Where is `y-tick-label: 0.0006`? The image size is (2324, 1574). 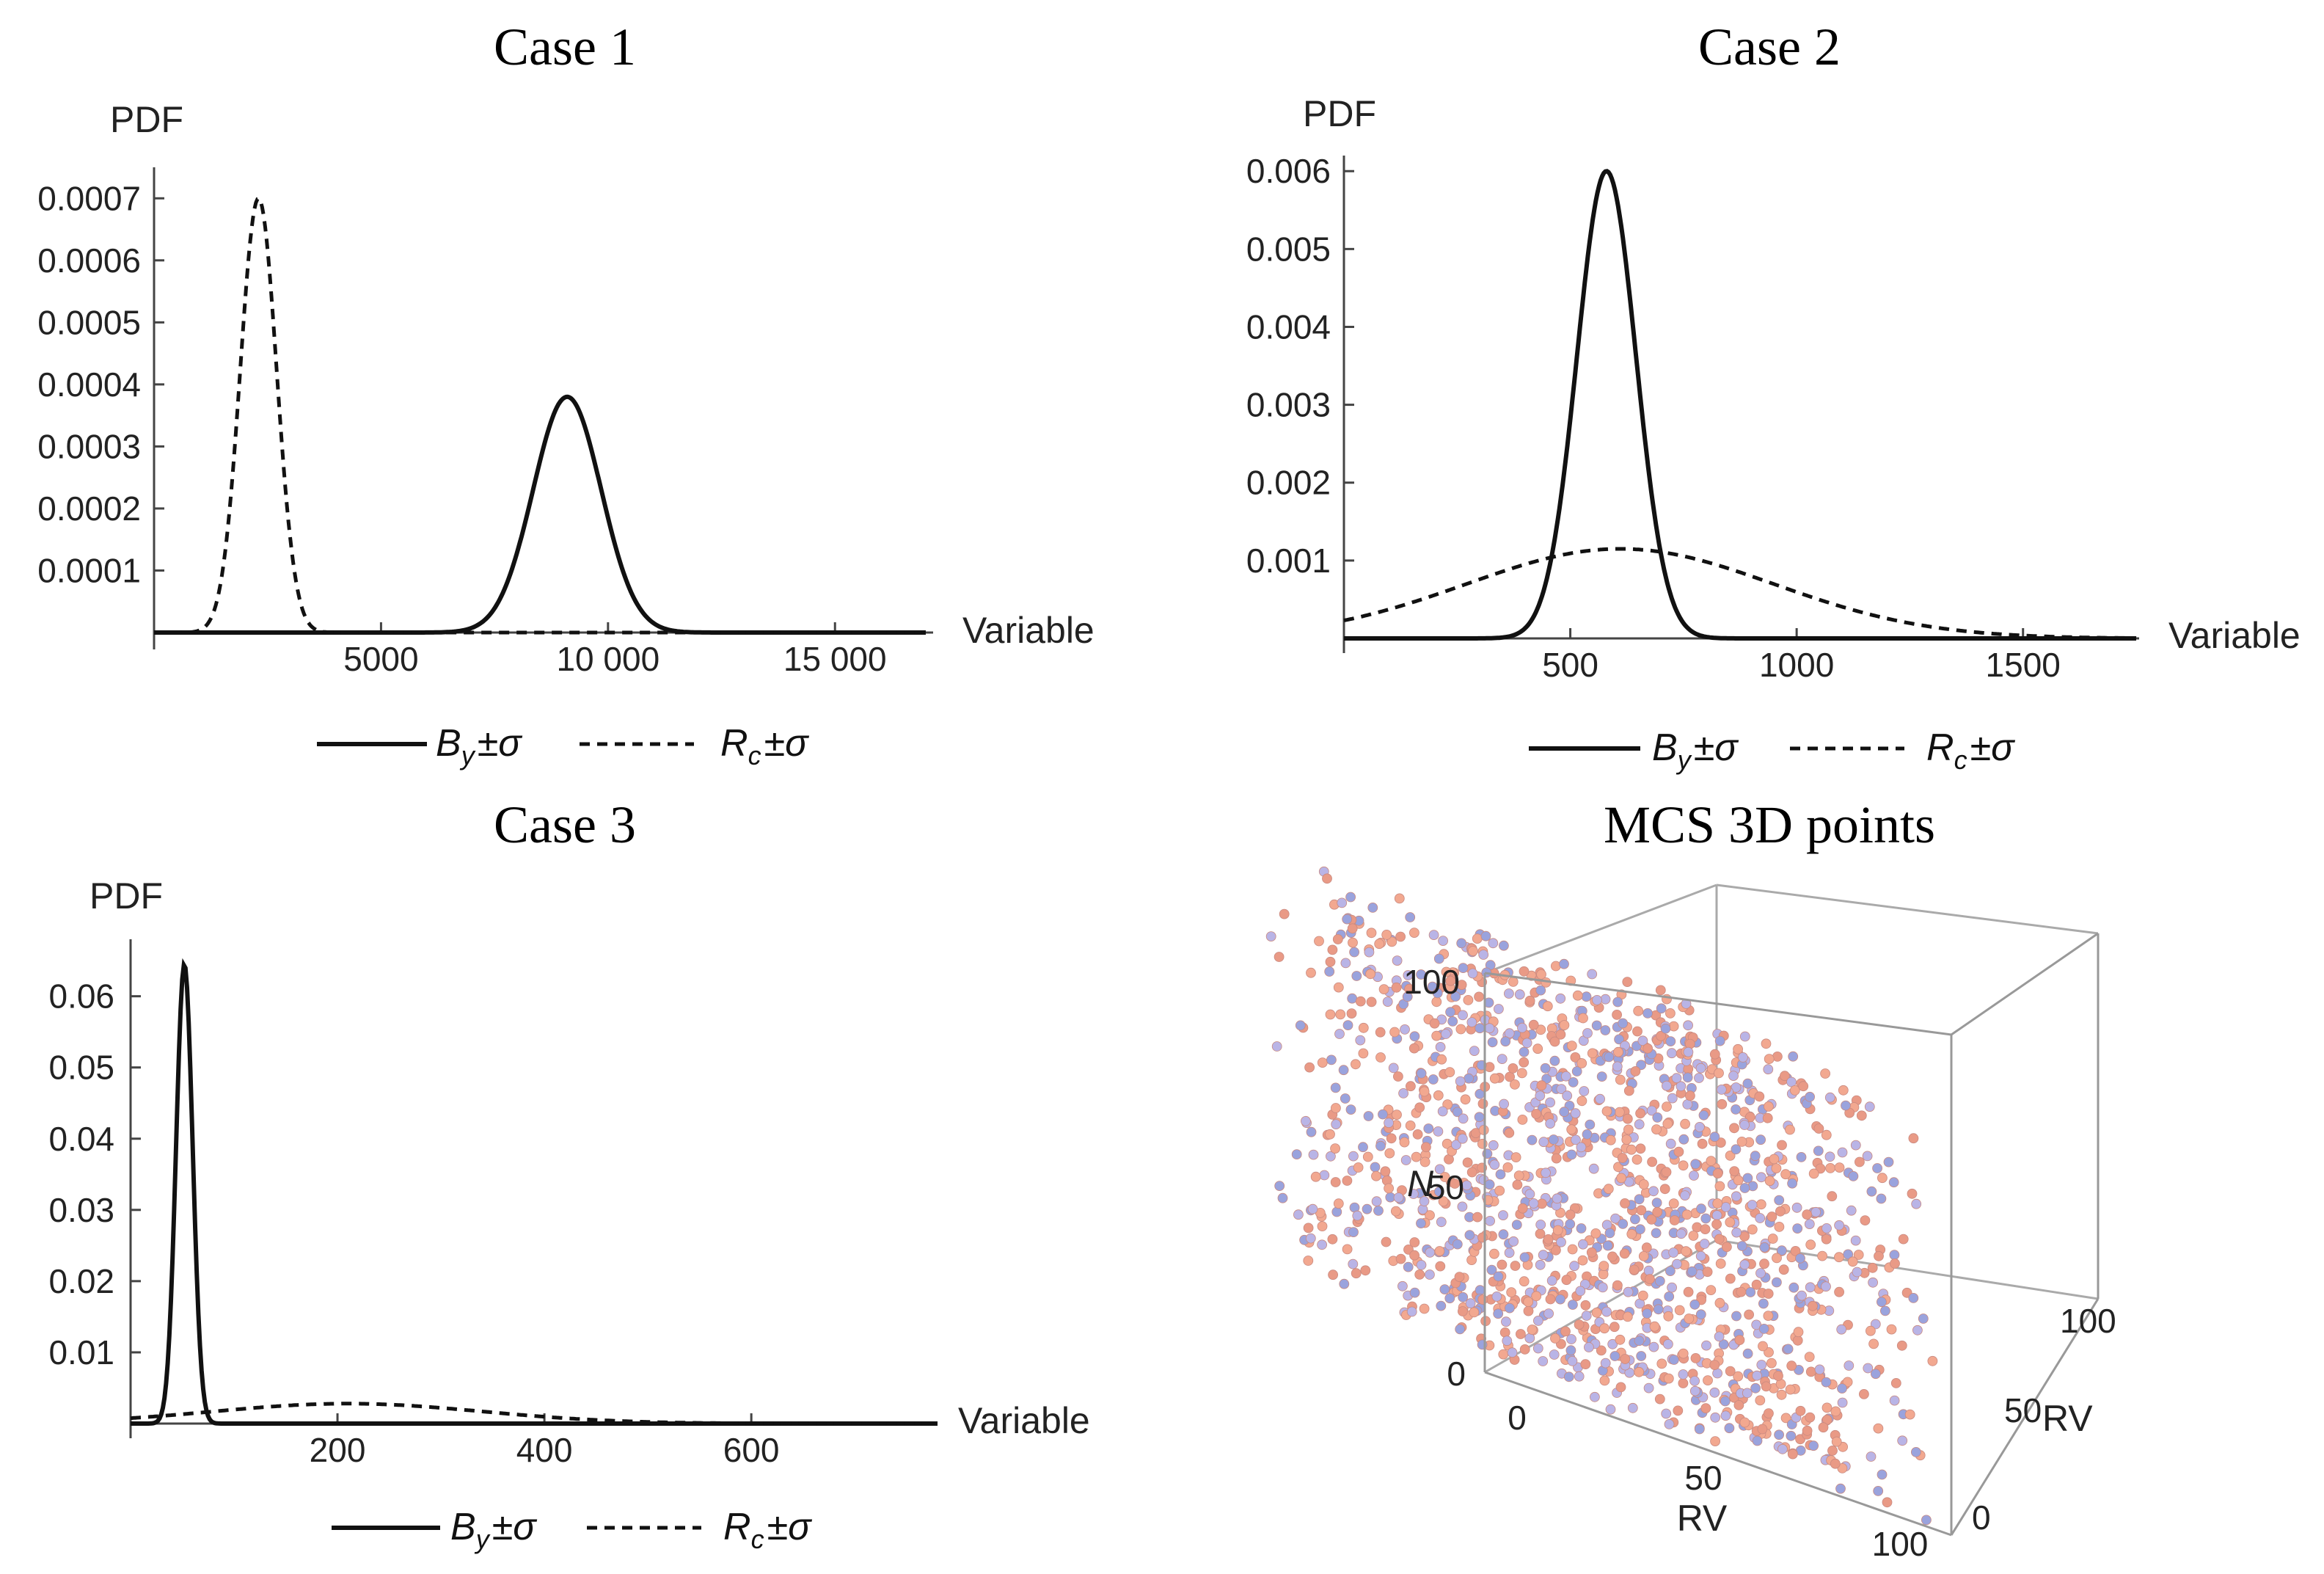
y-tick-label: 0.0006 is located at coordinates (89, 260).